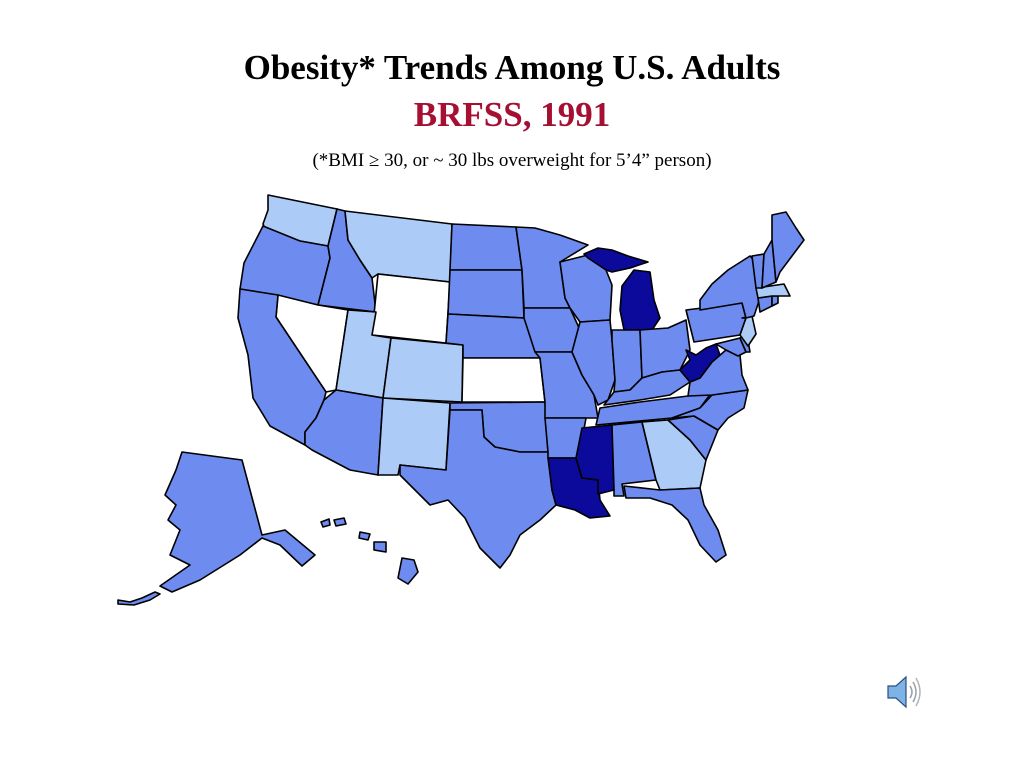  What do you see at coordinates (478, 489) in the screenshot?
I see `state-tx` at bounding box center [478, 489].